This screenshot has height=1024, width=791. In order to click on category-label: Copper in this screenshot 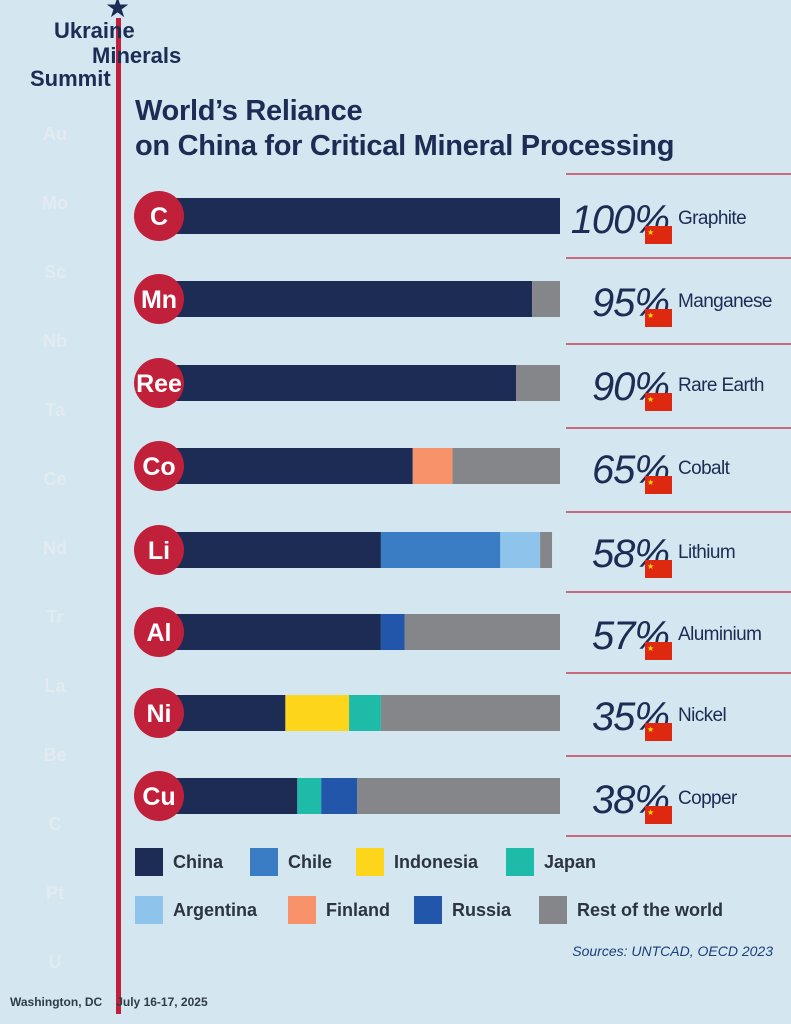, I will do `click(708, 798)`.